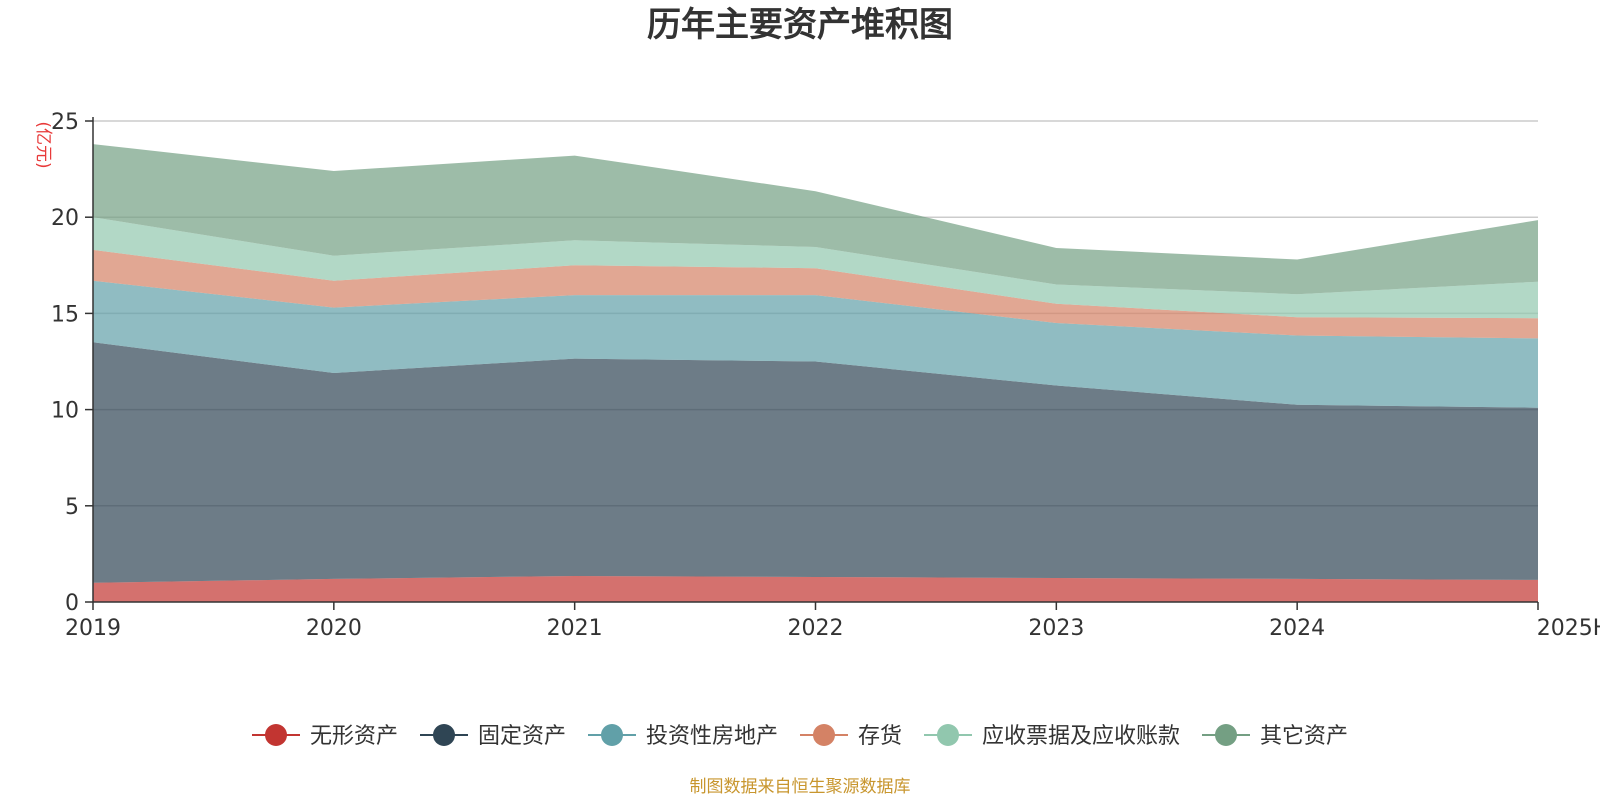  What do you see at coordinates (1081, 736) in the screenshot?
I see `legend-label: 应收票据及应收账款` at bounding box center [1081, 736].